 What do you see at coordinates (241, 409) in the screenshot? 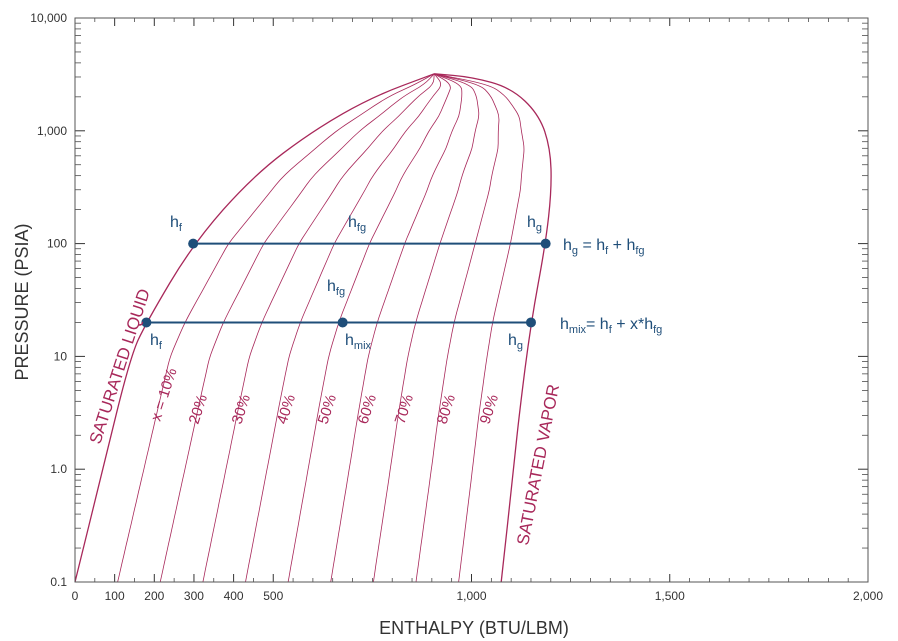
I see `quality-label-30: 30%` at bounding box center [241, 409].